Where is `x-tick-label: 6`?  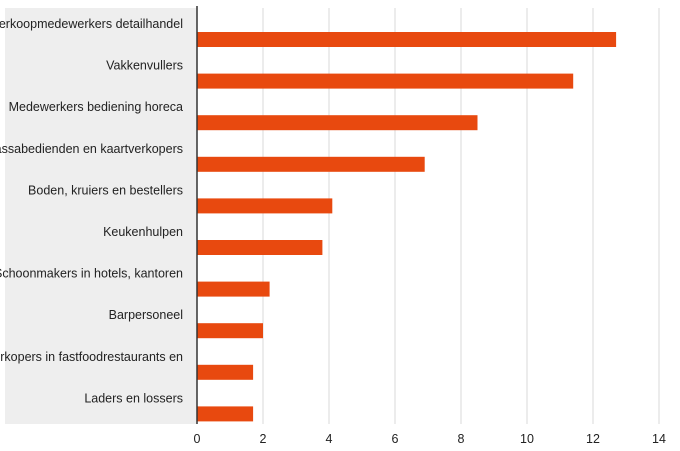 x-tick-label: 6 is located at coordinates (395, 439).